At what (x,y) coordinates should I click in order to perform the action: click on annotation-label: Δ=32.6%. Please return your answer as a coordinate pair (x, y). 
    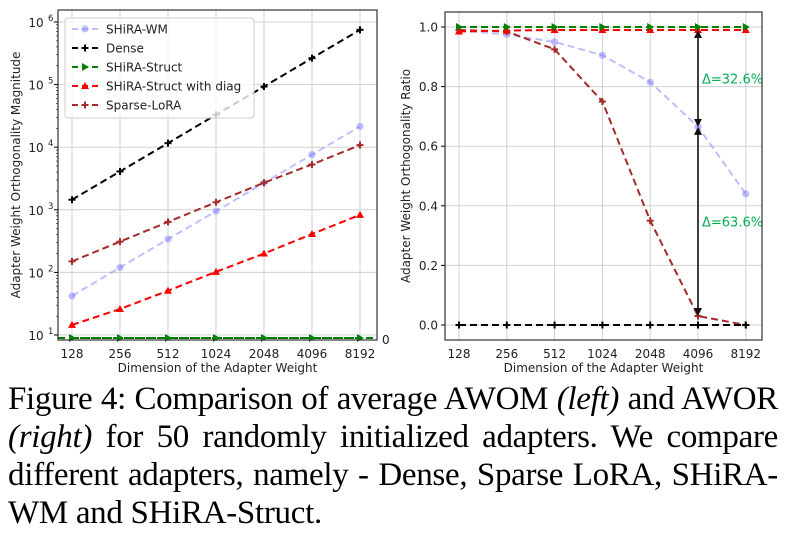
    Looking at the image, I should click on (732, 79).